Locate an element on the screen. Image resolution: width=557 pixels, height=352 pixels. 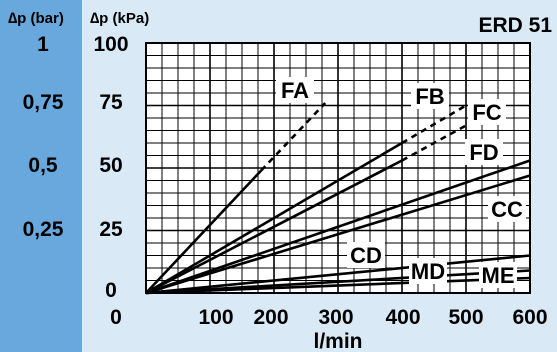
bar-tick-label: 1 is located at coordinates (43, 44).